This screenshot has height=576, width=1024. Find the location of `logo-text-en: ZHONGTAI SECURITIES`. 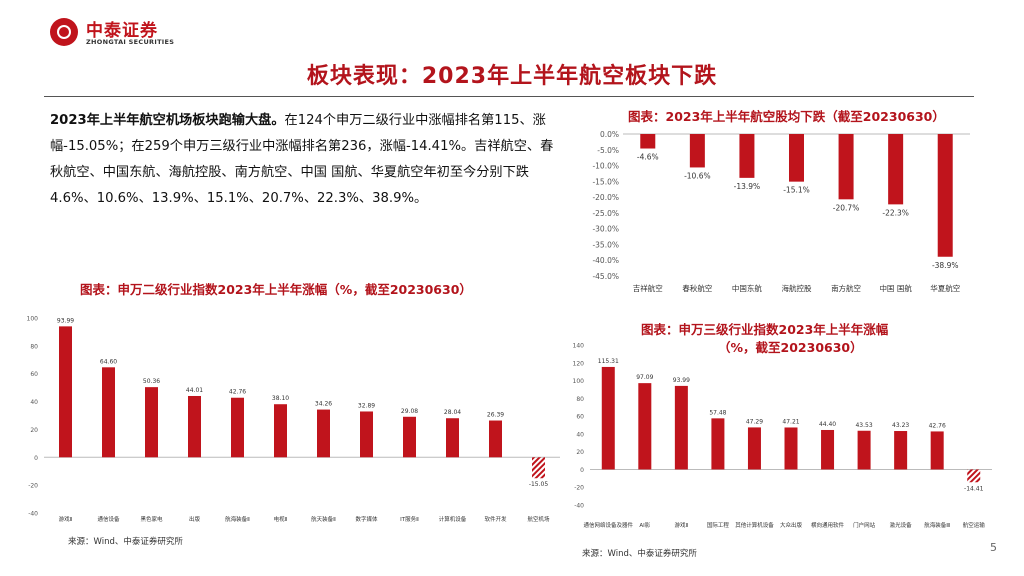

logo-text-en: ZHONGTAI SECURITIES is located at coordinates (130, 42).